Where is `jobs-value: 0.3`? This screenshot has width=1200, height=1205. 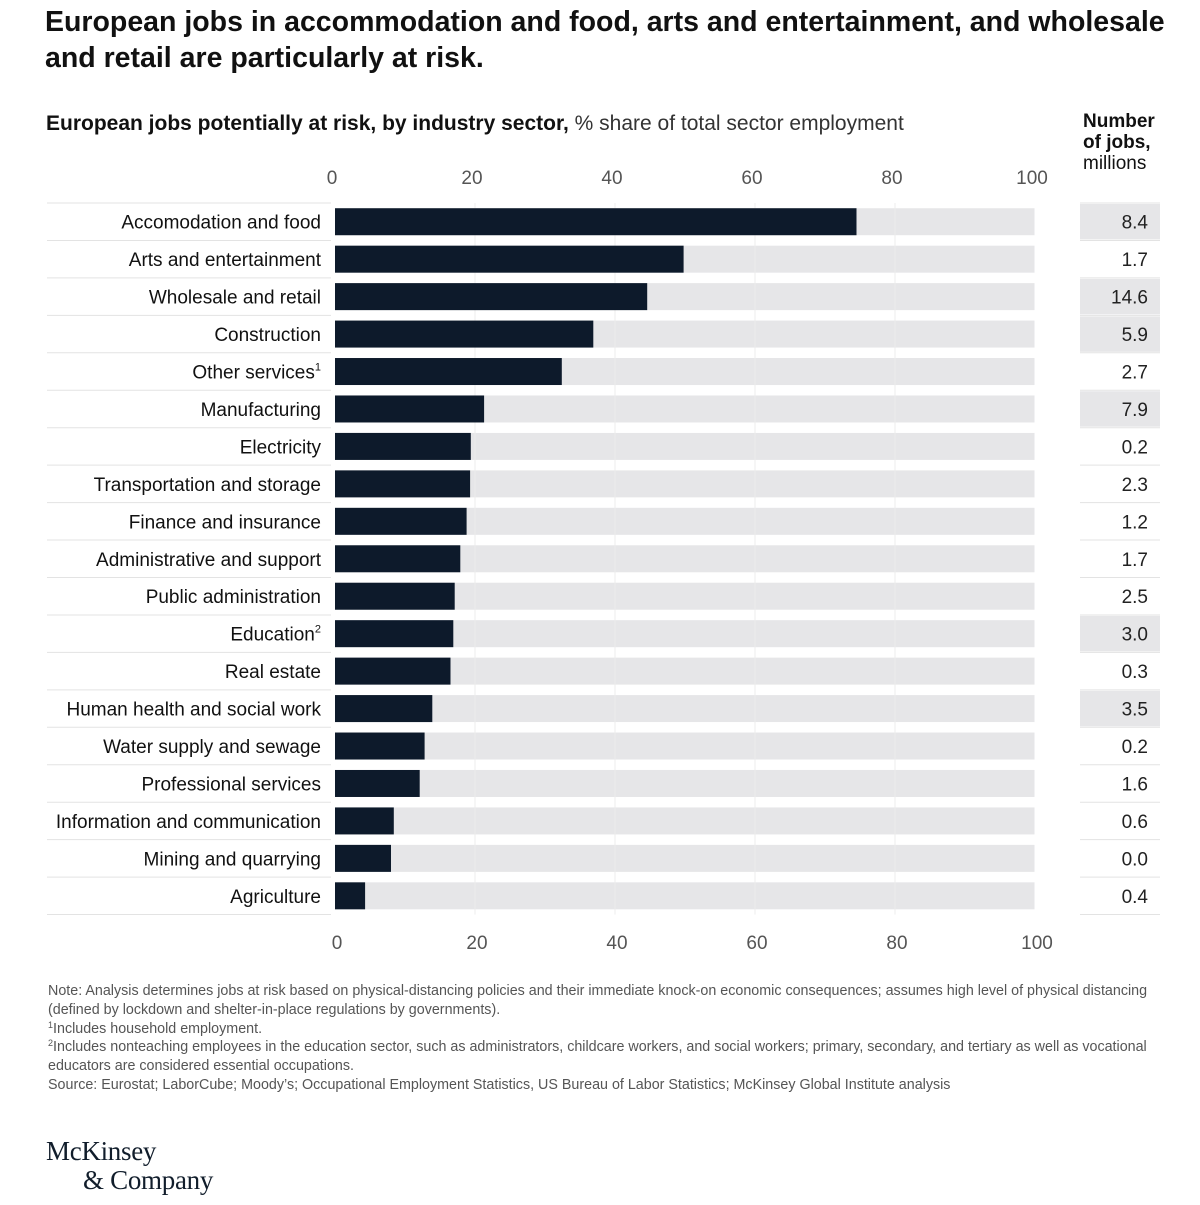 jobs-value: 0.3 is located at coordinates (1135, 672).